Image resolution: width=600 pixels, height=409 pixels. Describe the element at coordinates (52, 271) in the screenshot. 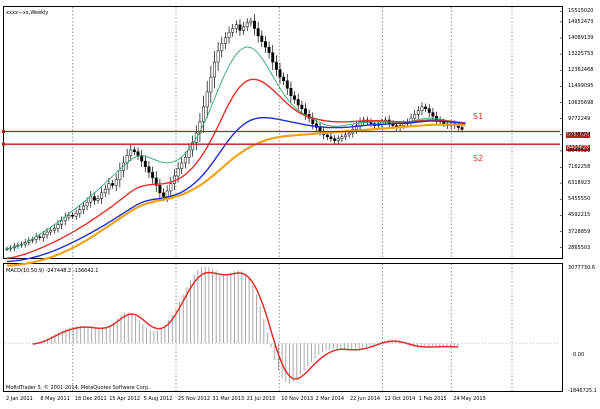

I see `indicator-title: MACD(10,50,9) -247448.2 -136642.1` at that location.